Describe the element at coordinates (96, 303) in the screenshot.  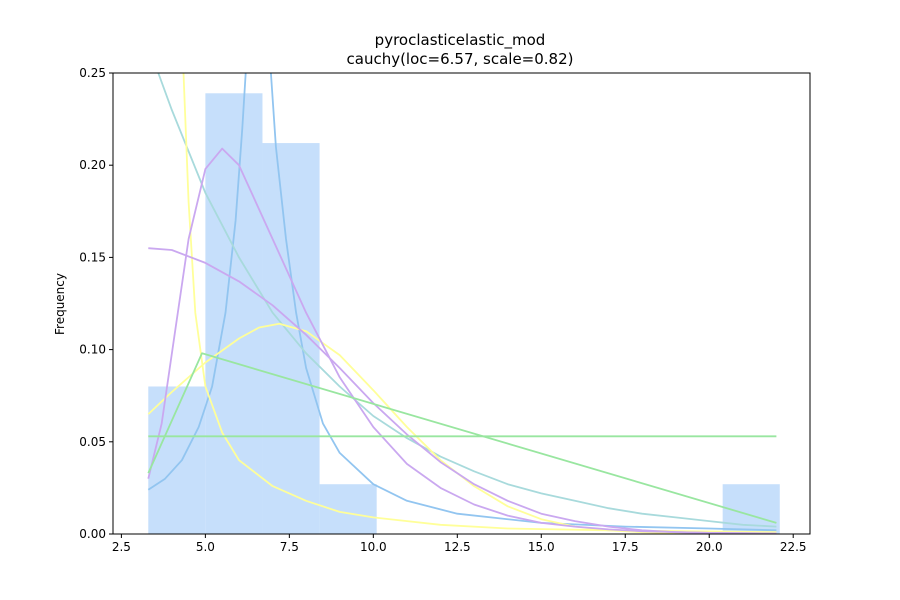
I see `y-axis-ticks: 0.00 0.05 0.10 0.15 0.20 0.25` at that location.